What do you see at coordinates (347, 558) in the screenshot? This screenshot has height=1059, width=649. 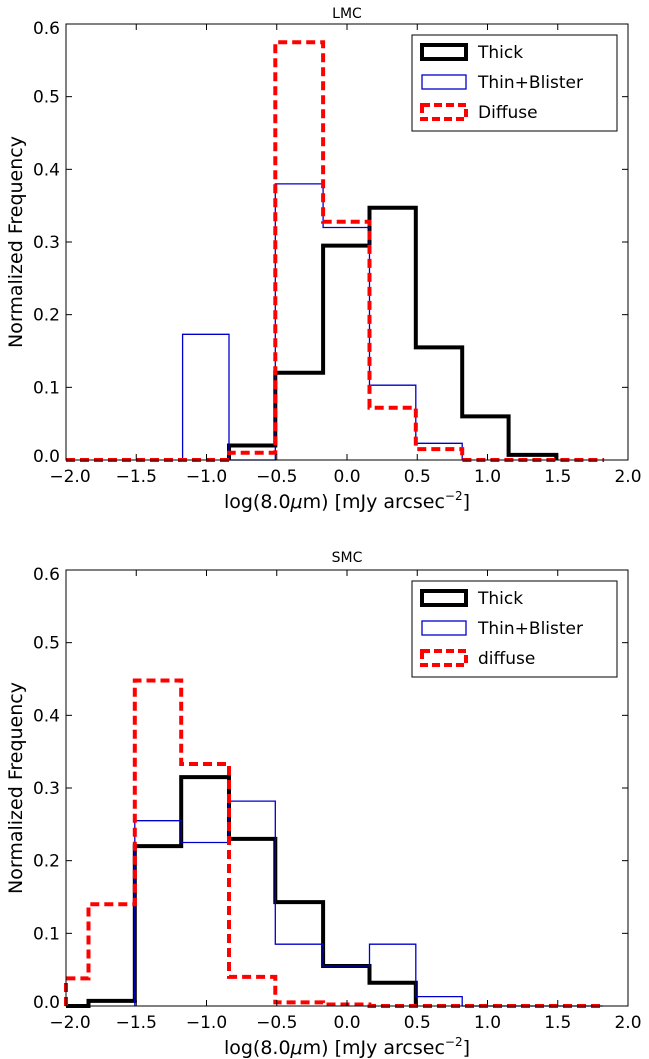 I see `panel-title: SMC` at bounding box center [347, 558].